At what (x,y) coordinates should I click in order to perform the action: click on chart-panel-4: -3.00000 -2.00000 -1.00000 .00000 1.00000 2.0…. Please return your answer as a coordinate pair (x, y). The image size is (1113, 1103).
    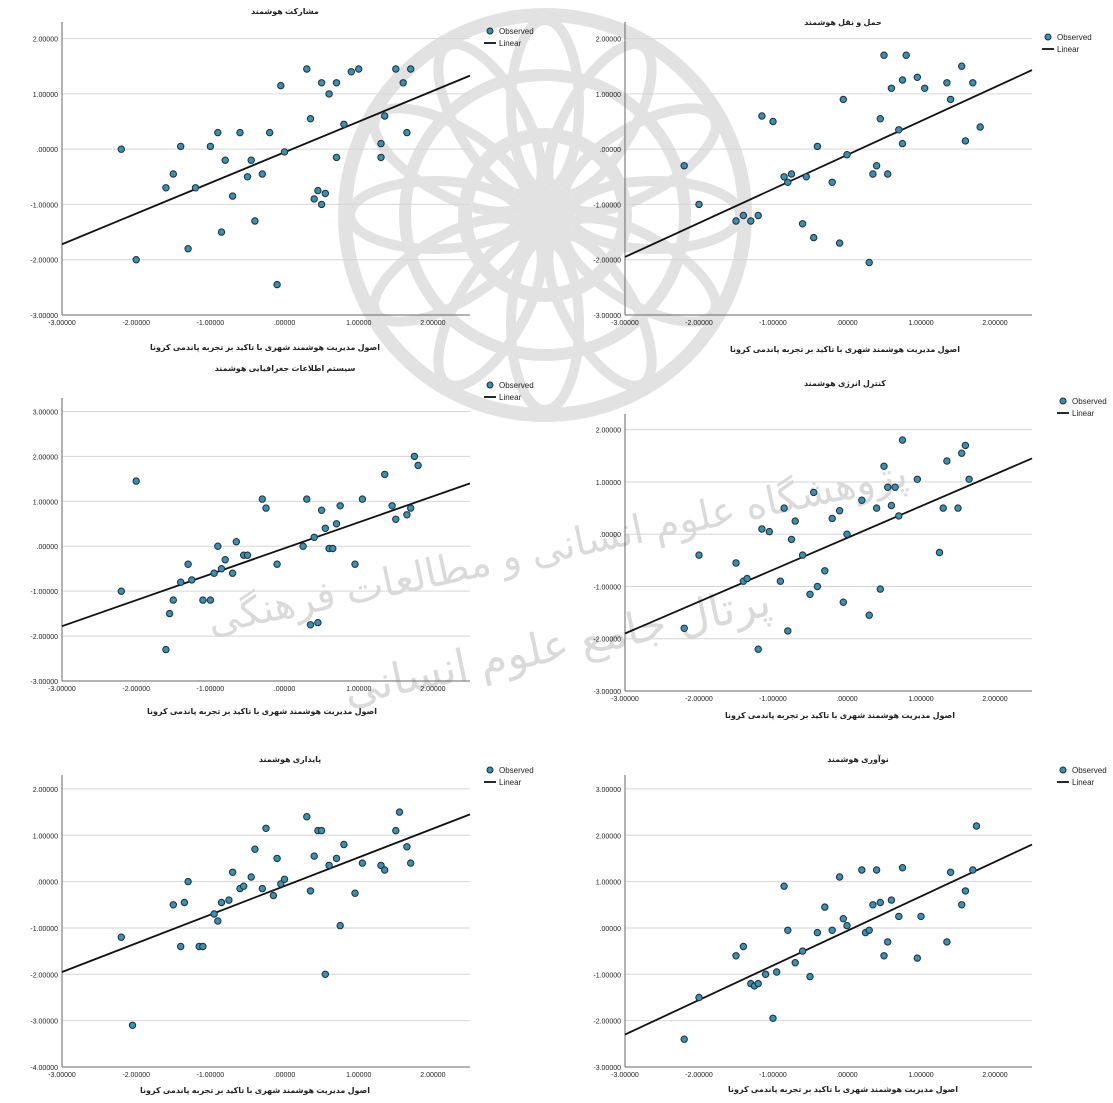
    Looking at the image, I should click on (849, 549).